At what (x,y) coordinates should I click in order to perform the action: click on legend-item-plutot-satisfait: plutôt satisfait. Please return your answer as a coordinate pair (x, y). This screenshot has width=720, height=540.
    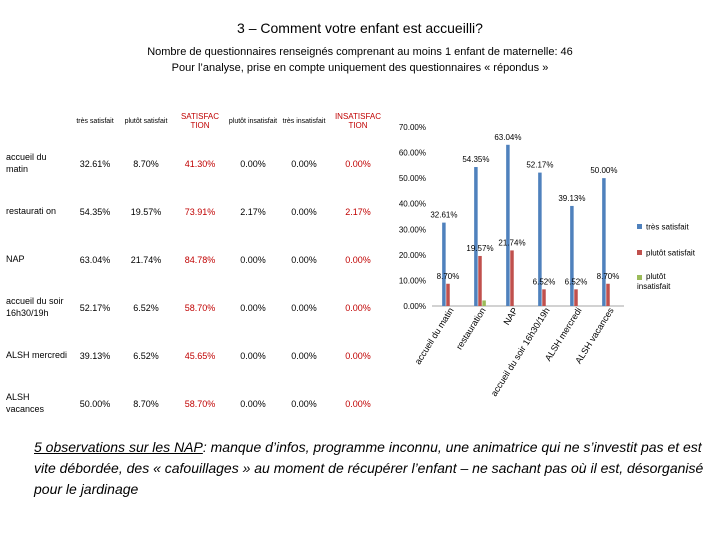
    Looking at the image, I should click on (666, 252).